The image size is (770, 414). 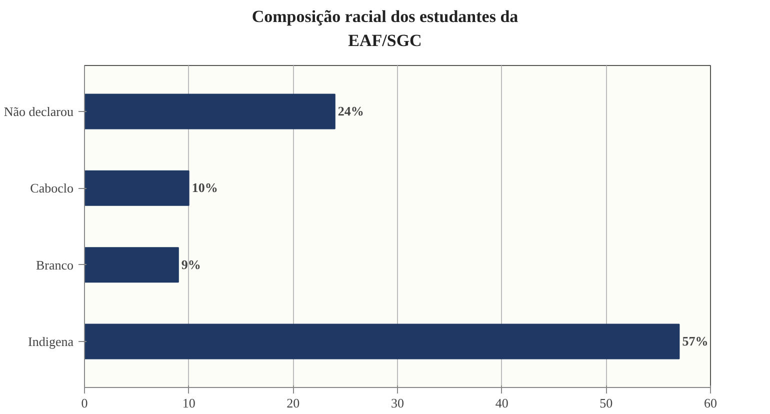 What do you see at coordinates (501, 403) in the screenshot?
I see `x-tick-label: 40` at bounding box center [501, 403].